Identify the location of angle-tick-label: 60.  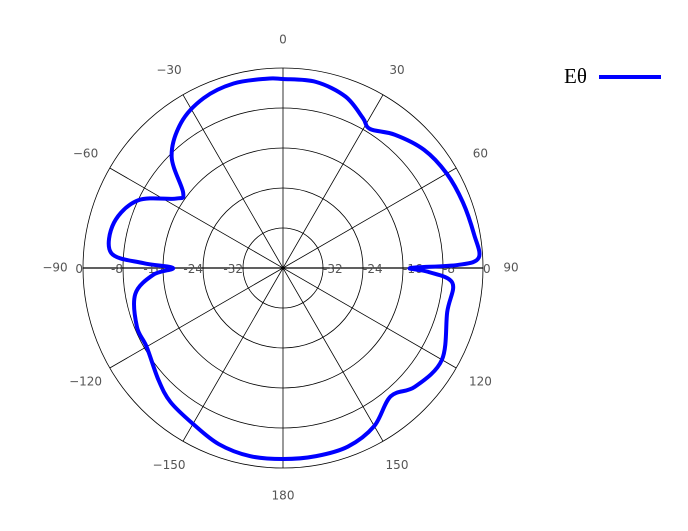
(480, 154).